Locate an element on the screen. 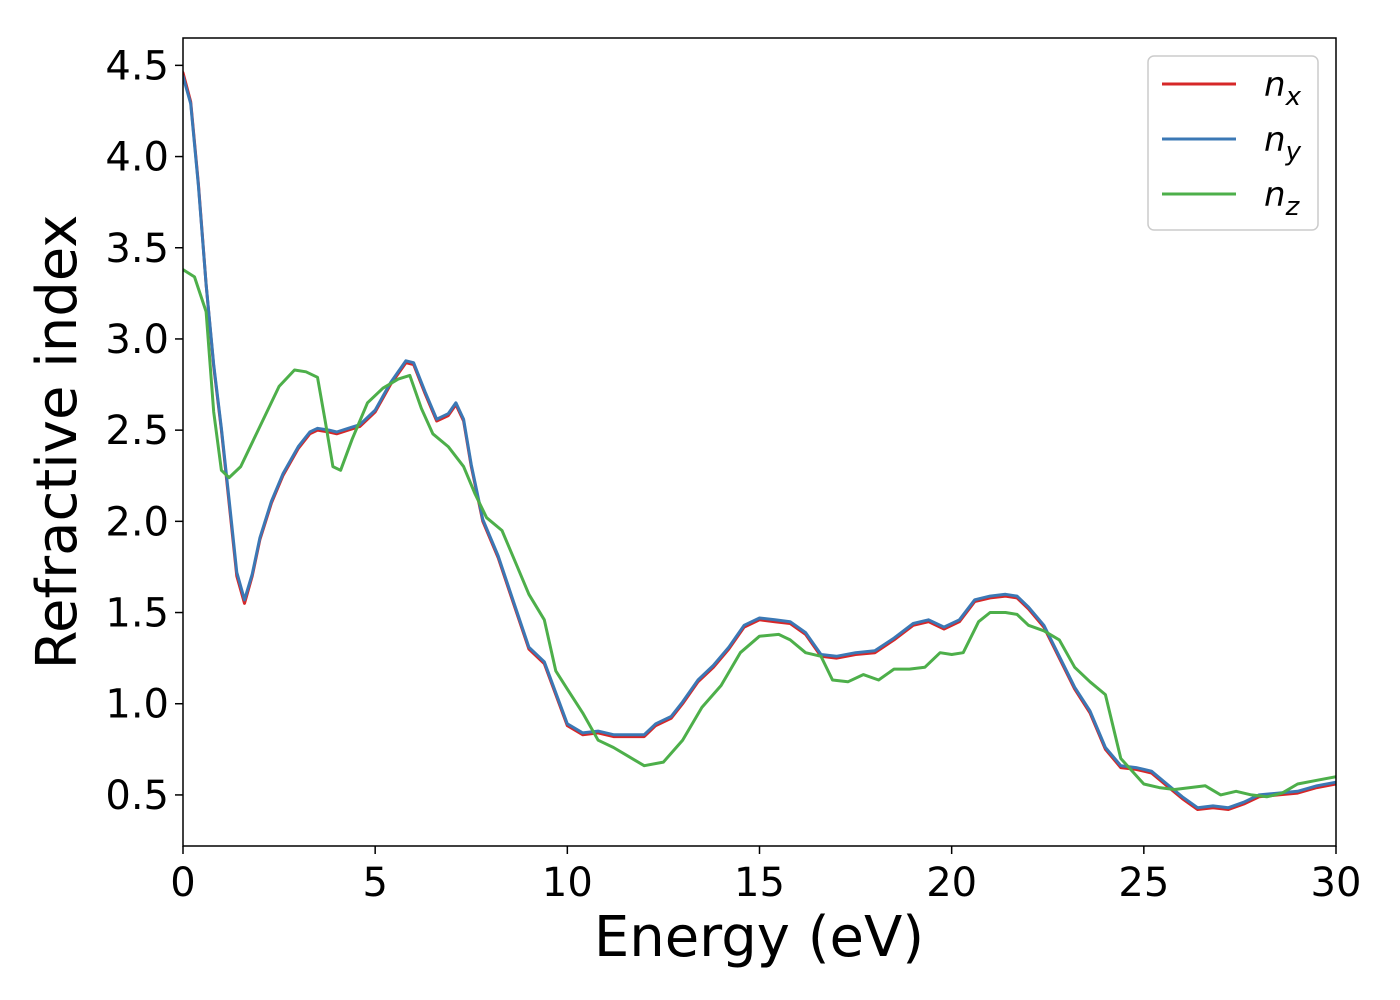 This screenshot has width=1400, height=1000. y-axis: 0.5 1.0 1.5 2.0 2.5 3.0 3.5 4.0 4.5 is located at coordinates (144, 431).